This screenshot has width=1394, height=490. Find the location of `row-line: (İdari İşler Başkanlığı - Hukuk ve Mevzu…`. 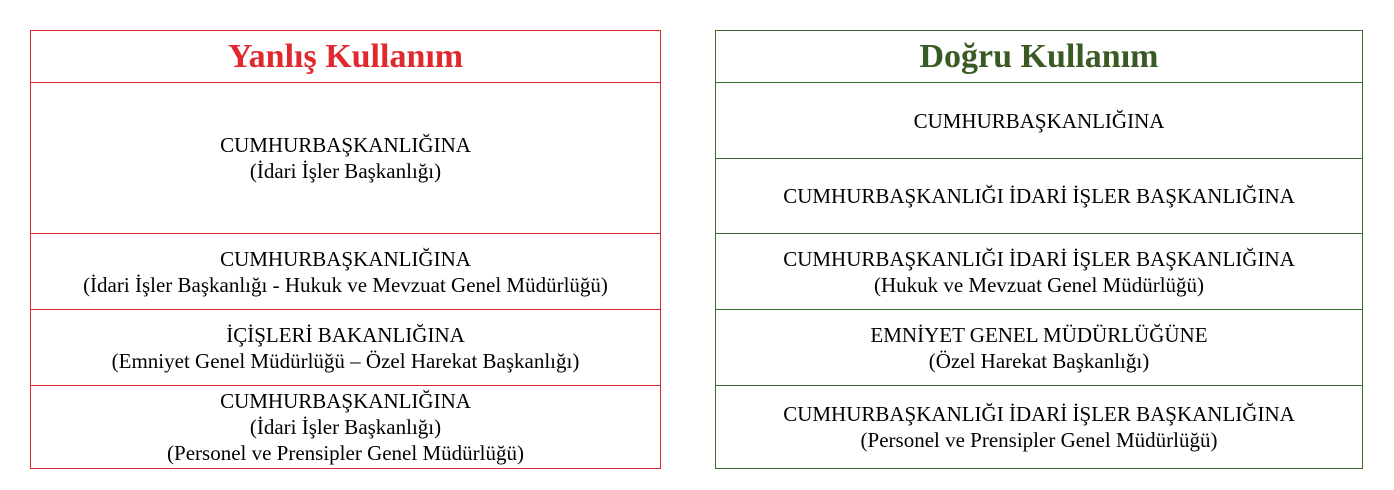

row-line: (İdari İşler Başkanlığı - Hukuk ve Mevzu… is located at coordinates (345, 285).